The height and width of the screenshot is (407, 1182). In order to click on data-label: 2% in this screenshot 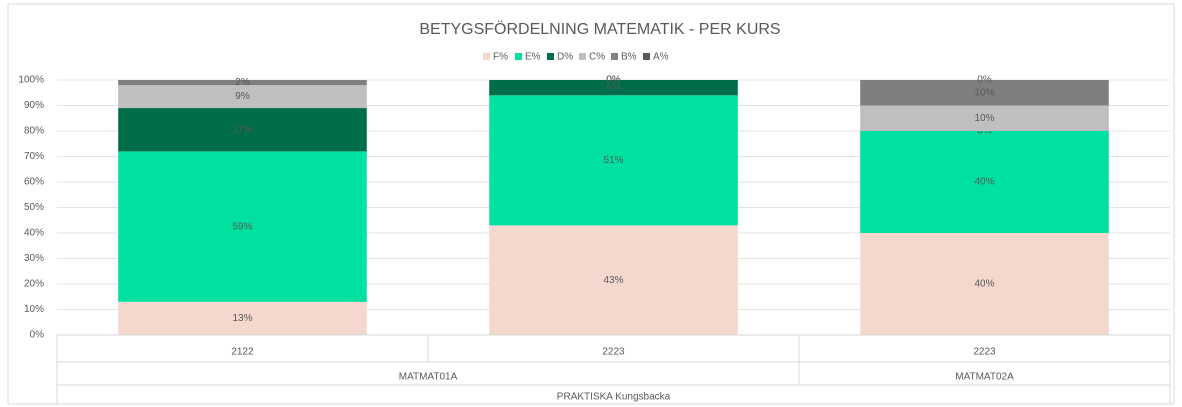, I will do `click(242, 82)`.